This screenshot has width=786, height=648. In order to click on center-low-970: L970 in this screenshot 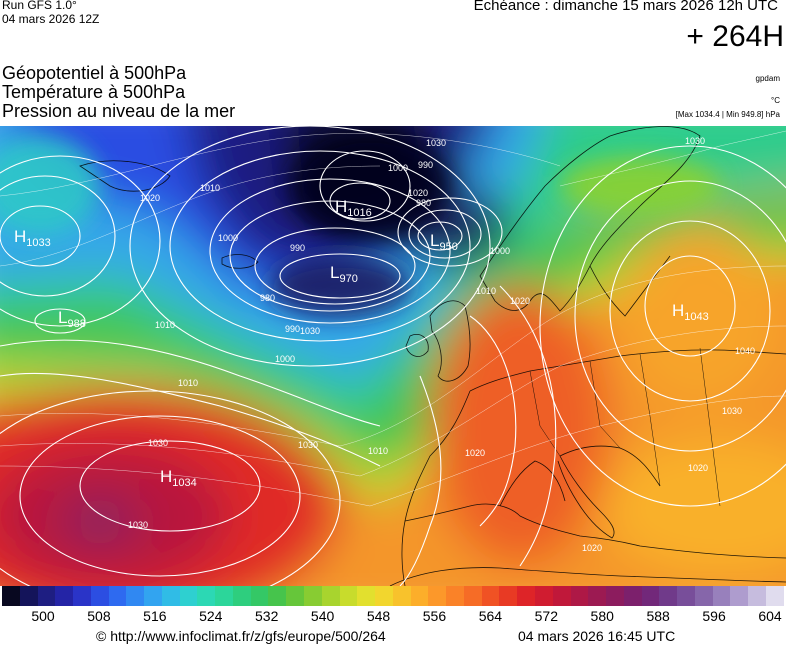, I will do `click(344, 274)`.